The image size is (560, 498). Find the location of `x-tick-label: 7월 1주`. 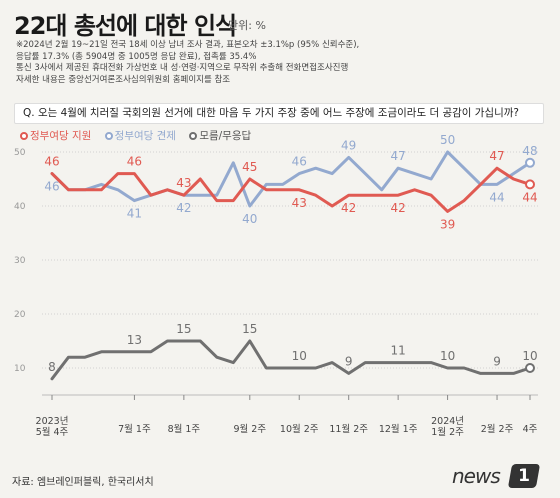

x-tick-label: 7월 1주 is located at coordinates (134, 429).